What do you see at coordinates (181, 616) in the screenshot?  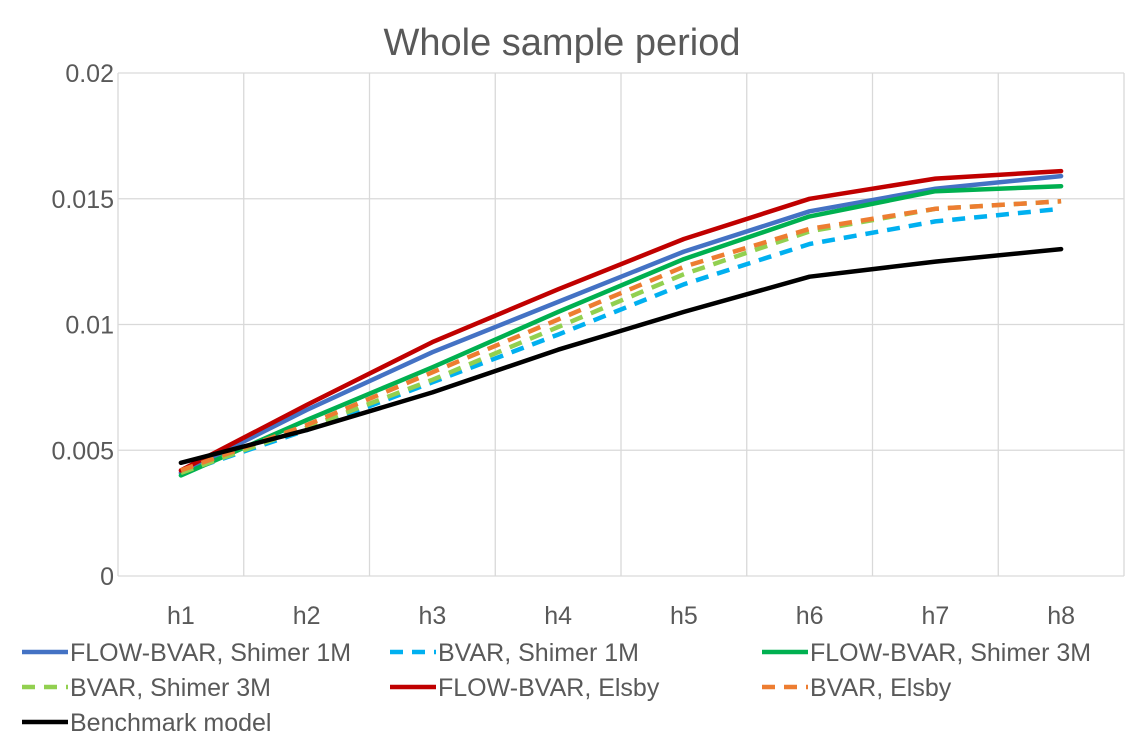 I see `x-tick-label: h1` at bounding box center [181, 616].